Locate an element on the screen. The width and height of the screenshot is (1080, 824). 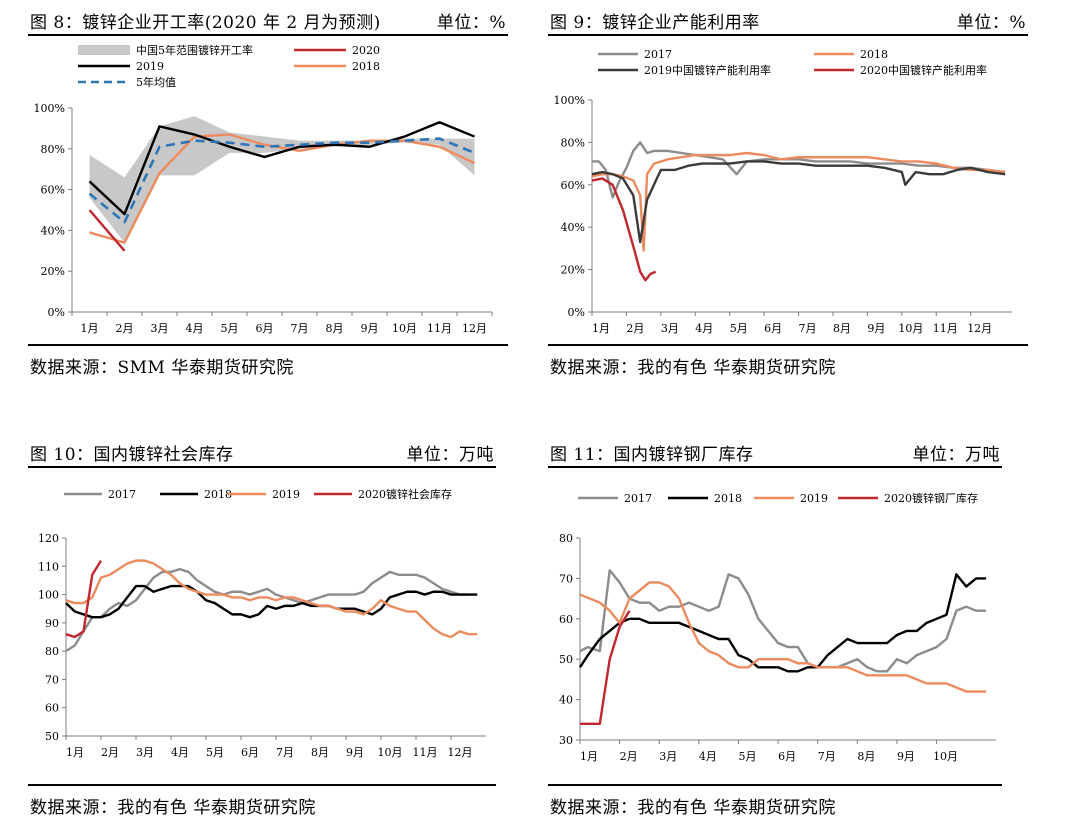
chart-header: 图 10：国内镀锌社会库存 单位：万吨 is located at coordinates (262, 452).